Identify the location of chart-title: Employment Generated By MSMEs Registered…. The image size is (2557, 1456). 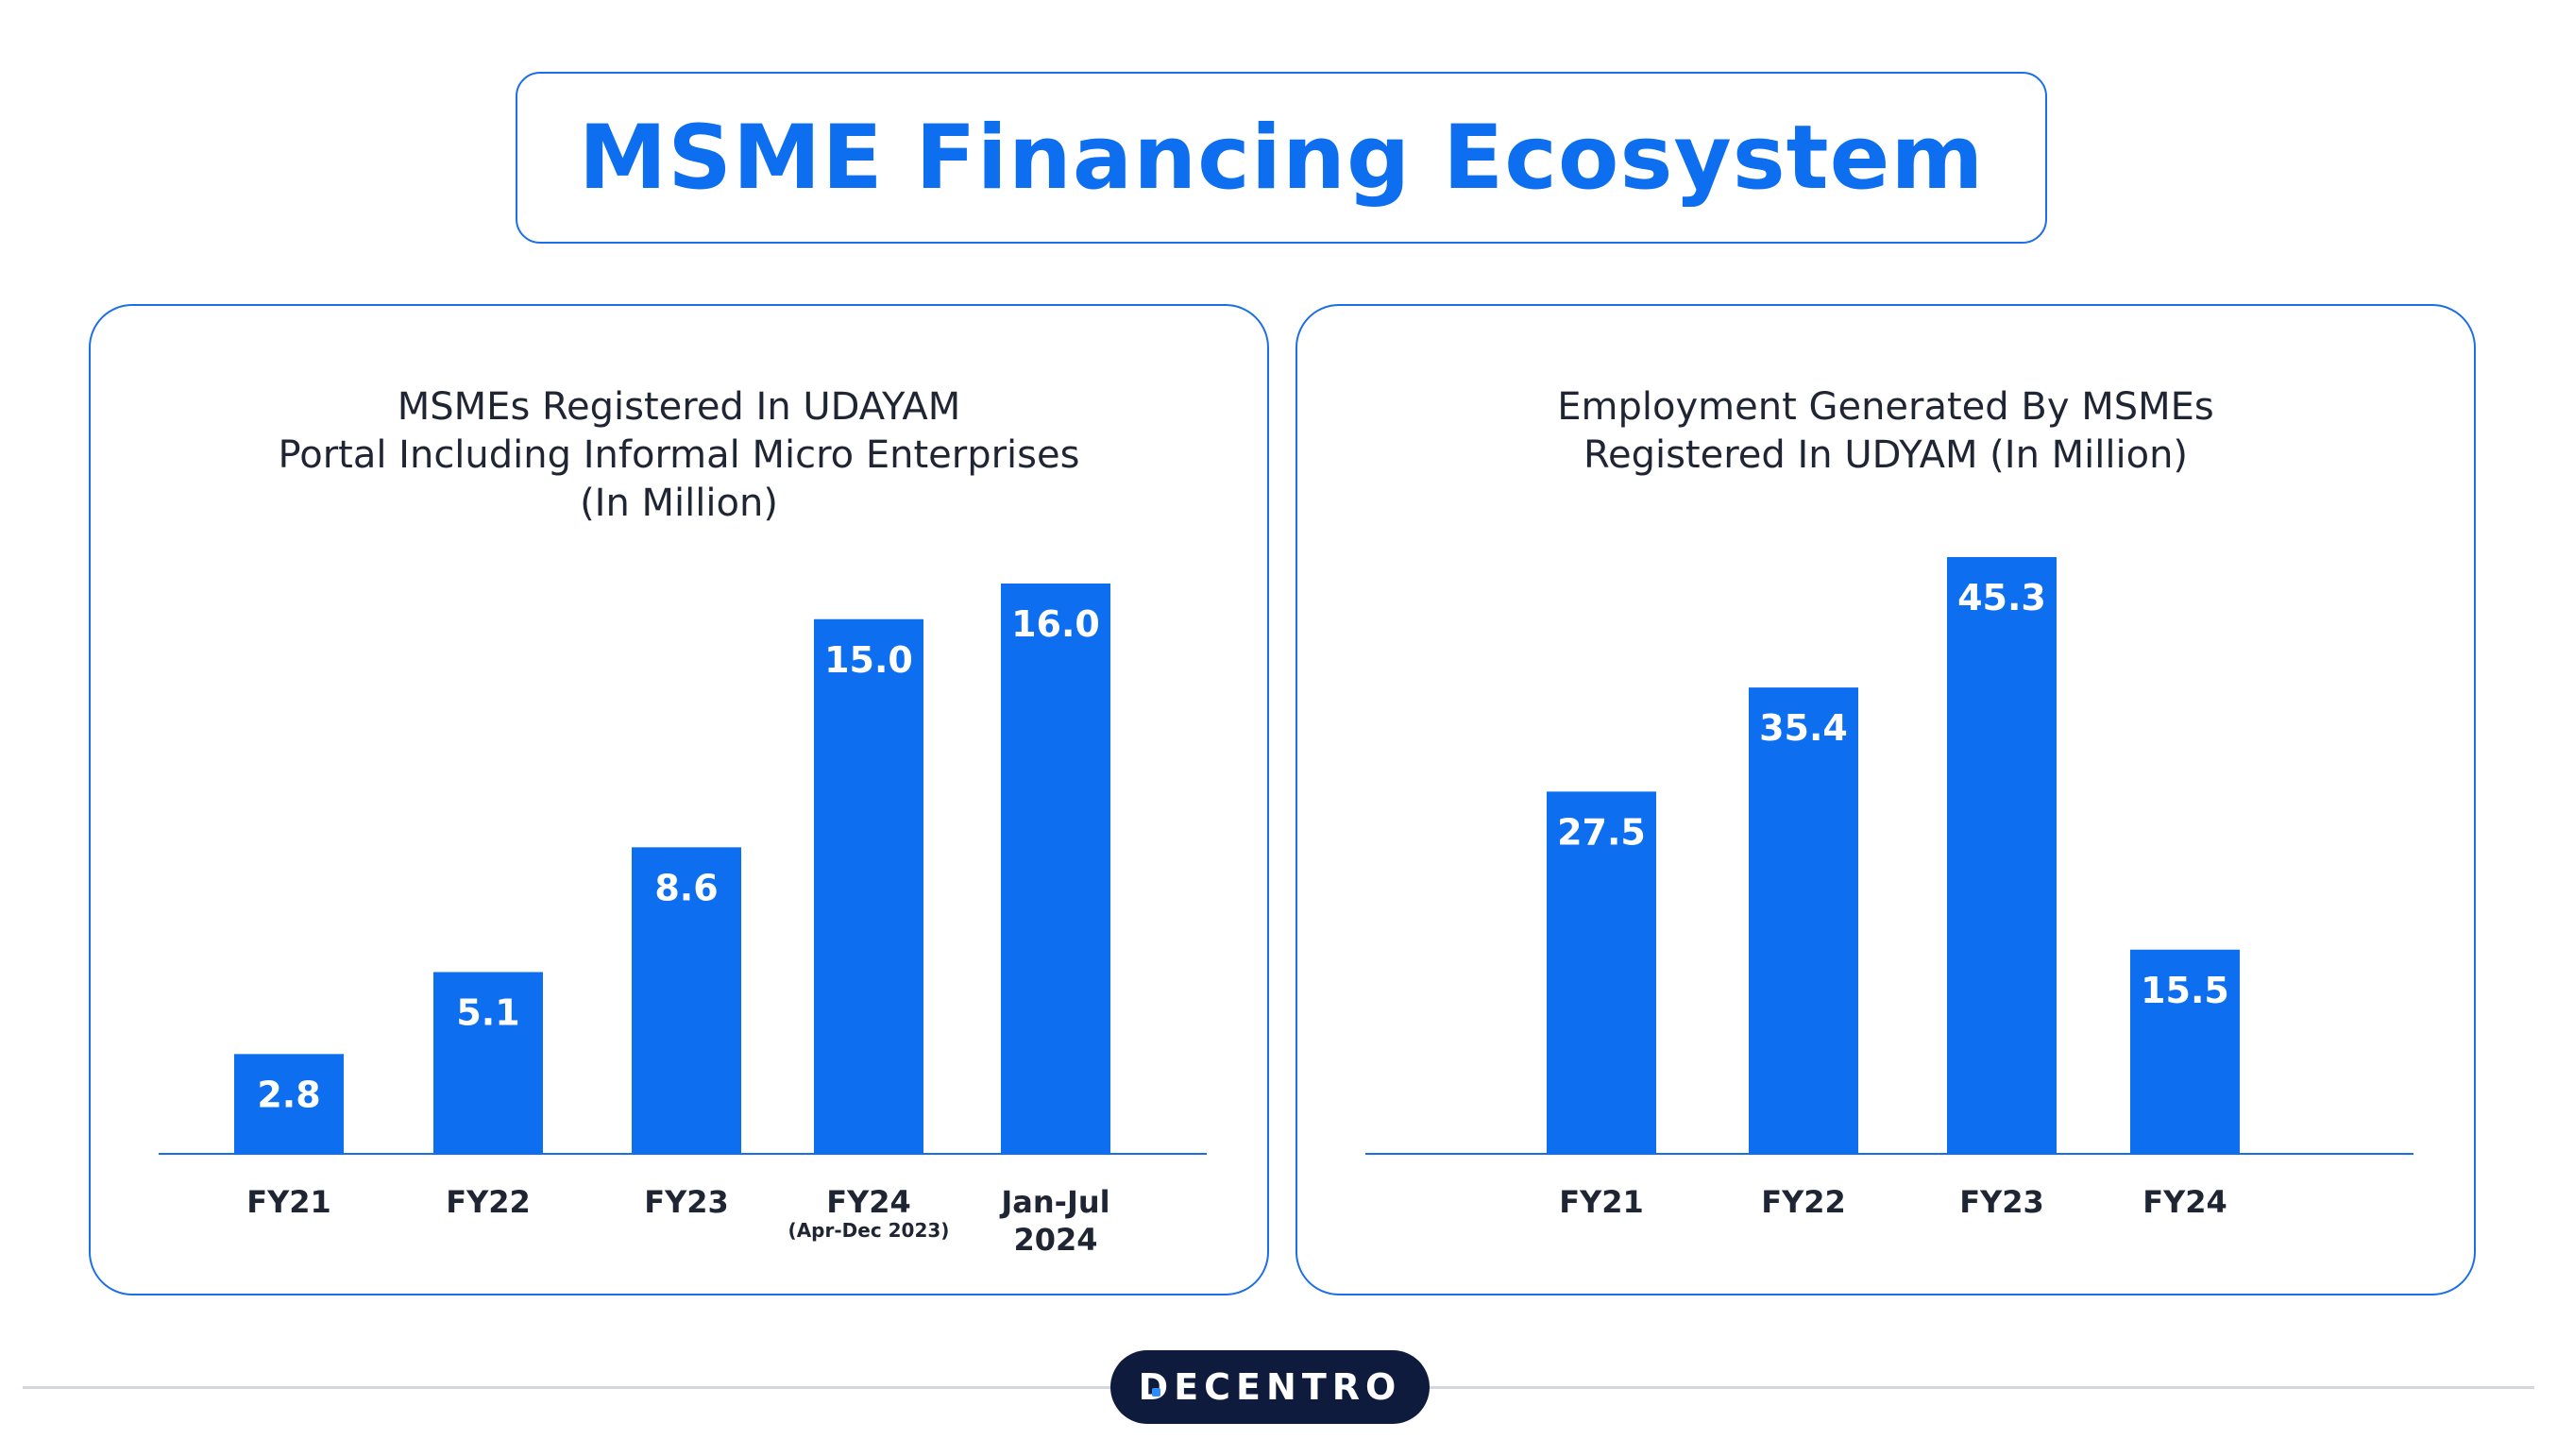
(1885, 431).